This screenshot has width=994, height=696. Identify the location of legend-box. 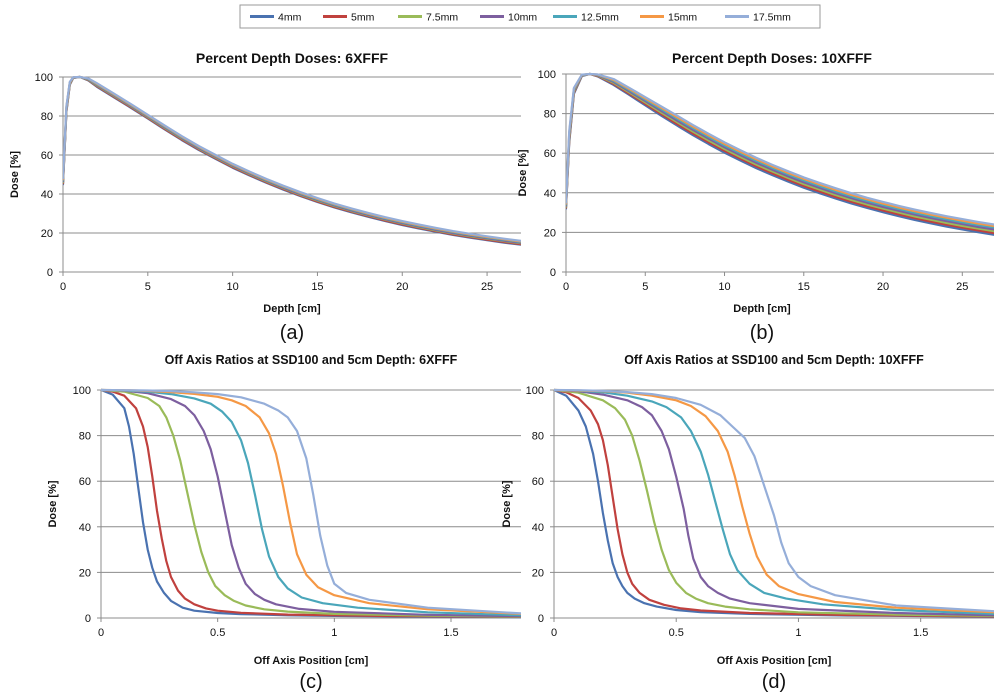
(530, 16).